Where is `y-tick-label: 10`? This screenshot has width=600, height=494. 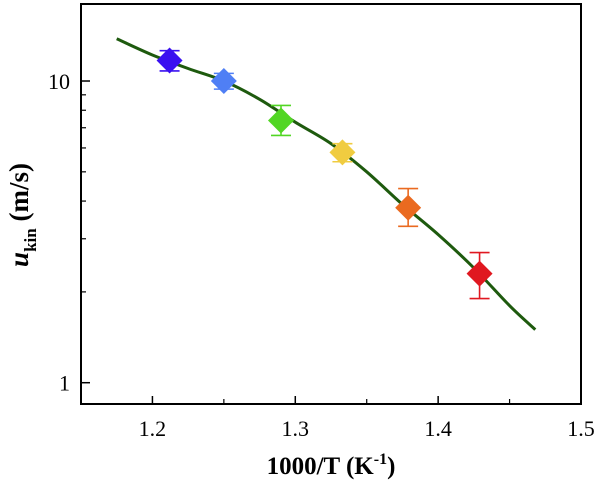 y-tick-label: 10 is located at coordinates (59, 81).